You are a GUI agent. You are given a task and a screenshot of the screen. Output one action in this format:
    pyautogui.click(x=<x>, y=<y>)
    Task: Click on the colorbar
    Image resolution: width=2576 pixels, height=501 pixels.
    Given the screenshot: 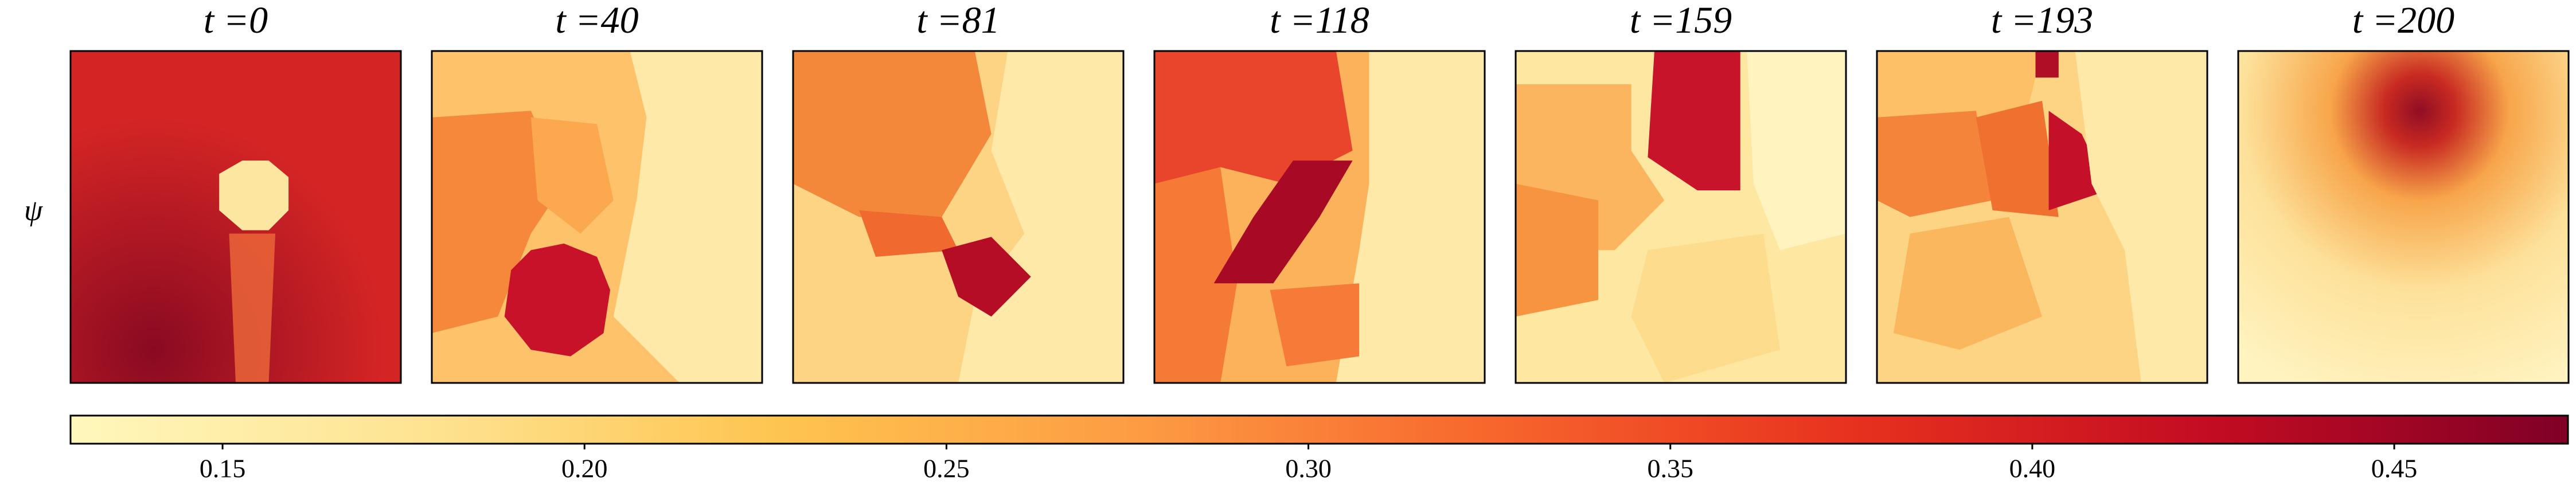 What is the action you would take?
    pyautogui.click(x=1319, y=430)
    